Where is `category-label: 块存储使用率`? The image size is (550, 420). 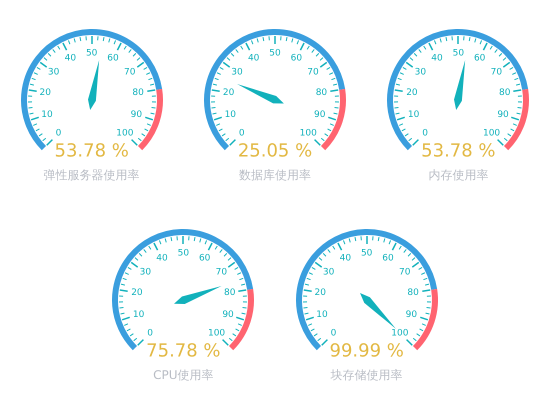
category-label: 块存储使用率 is located at coordinates (366, 375).